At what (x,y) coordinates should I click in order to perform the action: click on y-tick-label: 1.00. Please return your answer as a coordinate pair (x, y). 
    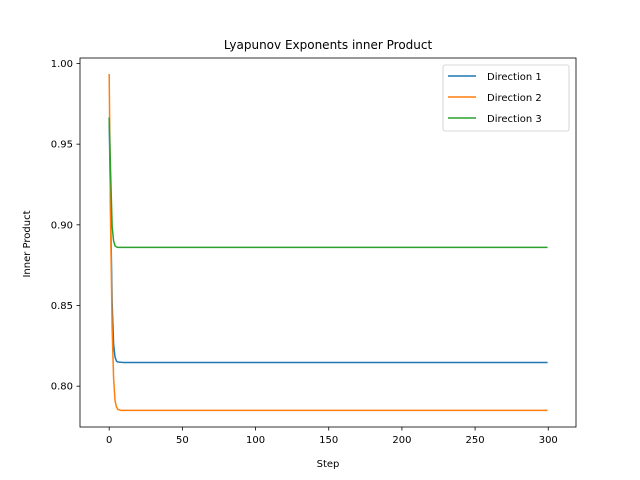
    Looking at the image, I should click on (62, 64).